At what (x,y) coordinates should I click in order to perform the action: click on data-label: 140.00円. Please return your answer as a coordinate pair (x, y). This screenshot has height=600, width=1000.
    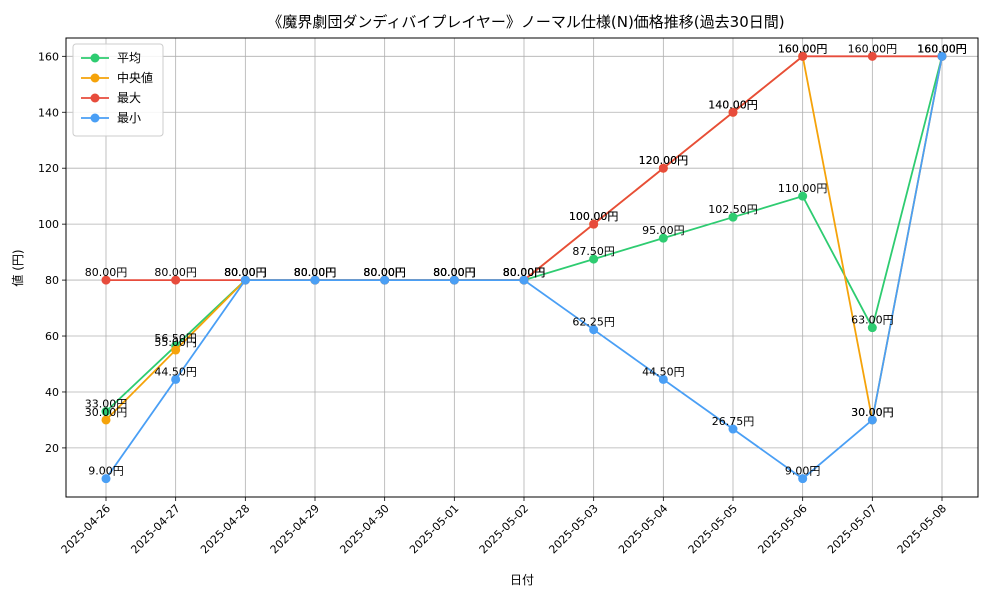
    Looking at the image, I should click on (733, 104).